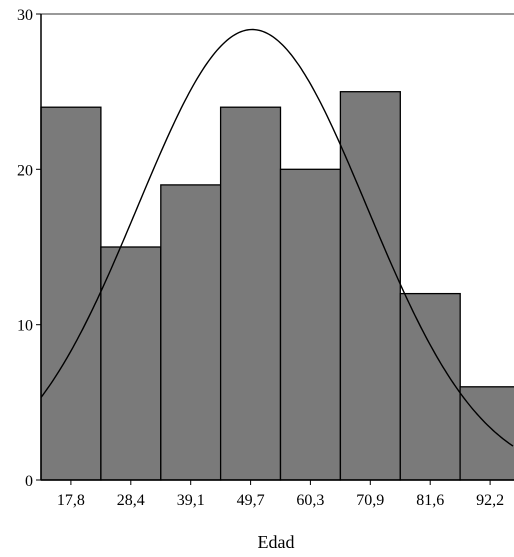 Image resolution: width=514 pixels, height=557 pixels. I want to click on x-tick-label: 70,9, so click(370, 500).